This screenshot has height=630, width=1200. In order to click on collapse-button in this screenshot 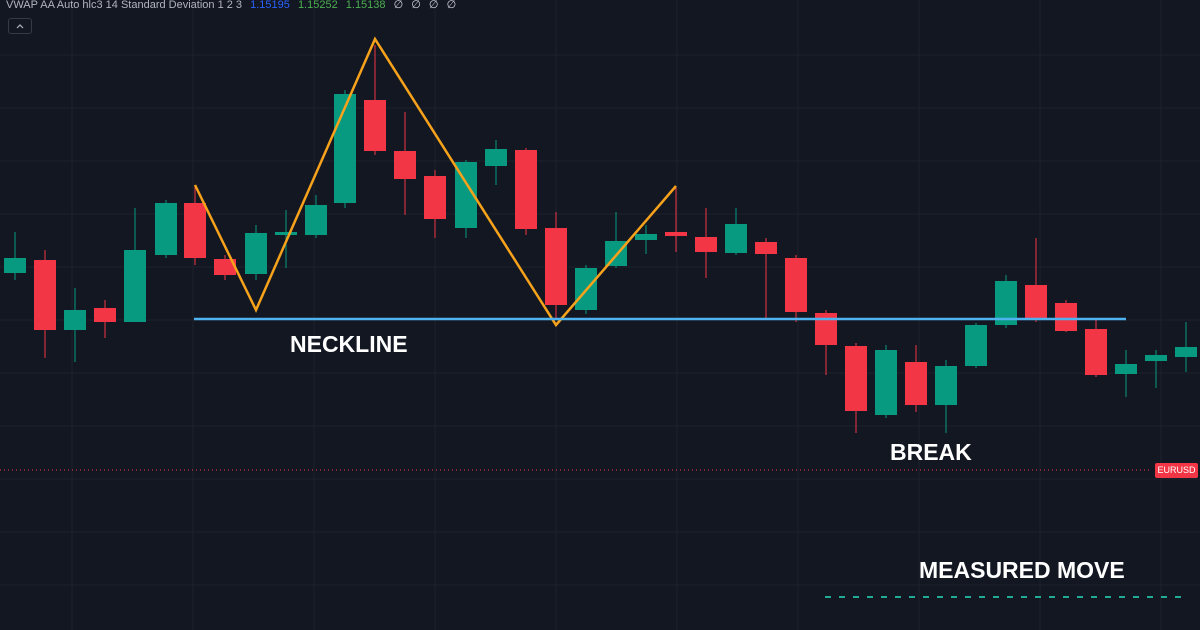, I will do `click(20, 26)`.